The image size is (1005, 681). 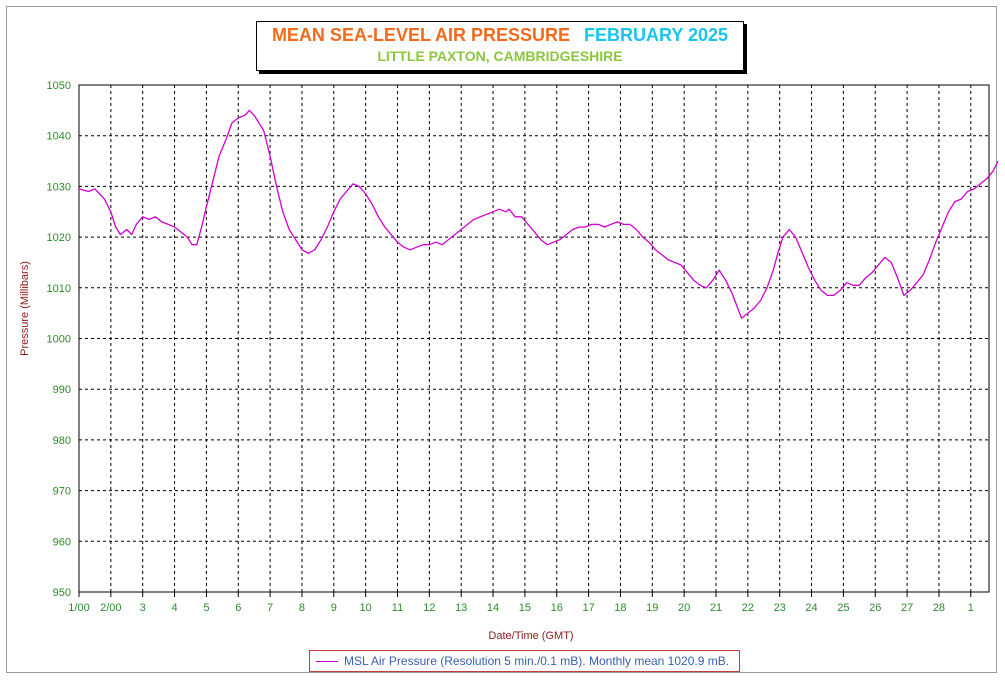 I want to click on x-tick-label: 28, so click(x=939, y=608).